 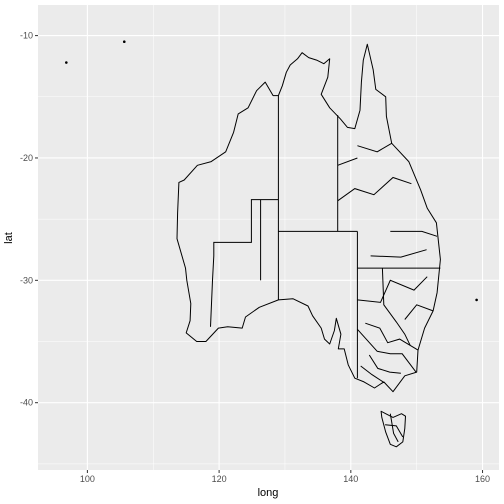 I want to click on x-tick-label: 120, so click(x=219, y=479).